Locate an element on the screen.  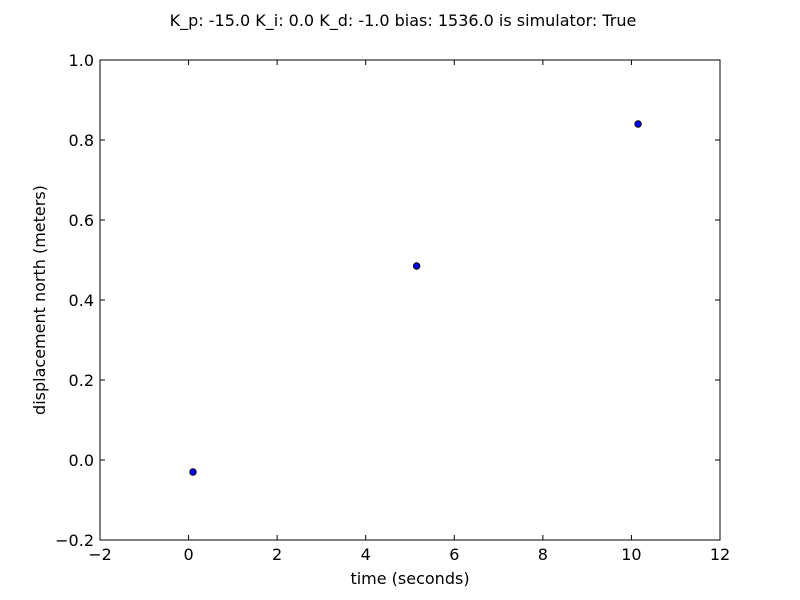
y-tick-label: −0.2 is located at coordinates (74, 540).